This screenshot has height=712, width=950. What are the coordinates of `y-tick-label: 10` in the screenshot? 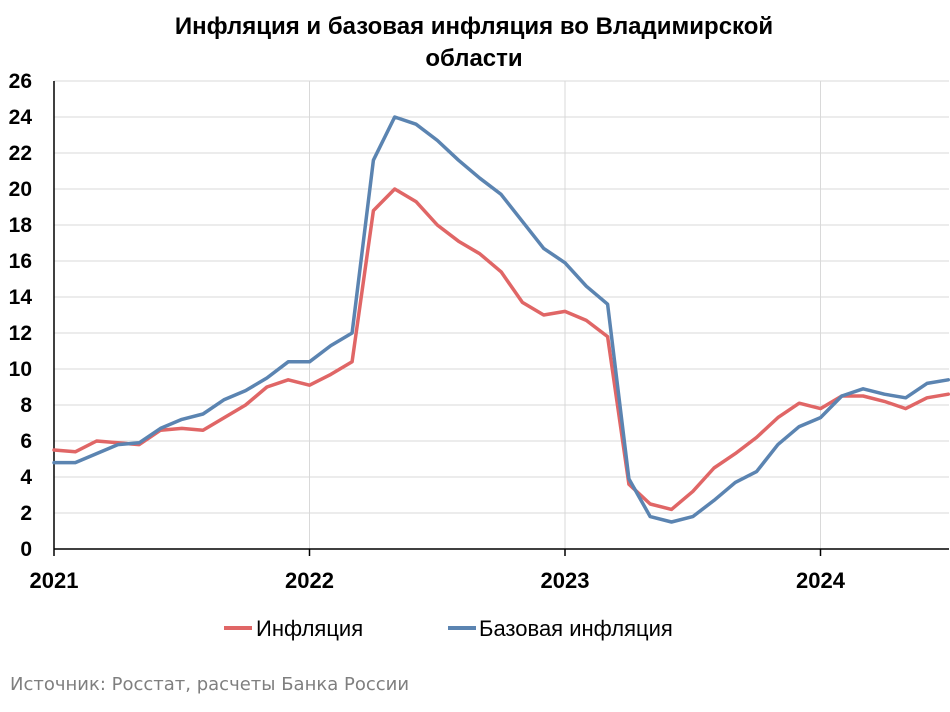 It's located at (20, 369).